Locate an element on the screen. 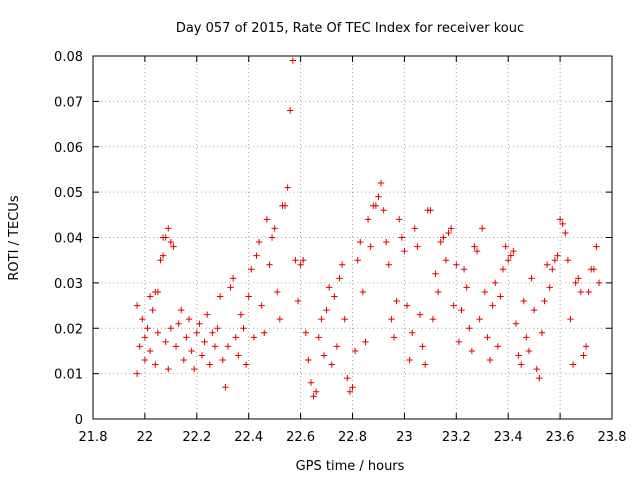 Image resolution: width=640 pixels, height=480 pixels. y-tick-label: 0.08 is located at coordinates (68, 57).